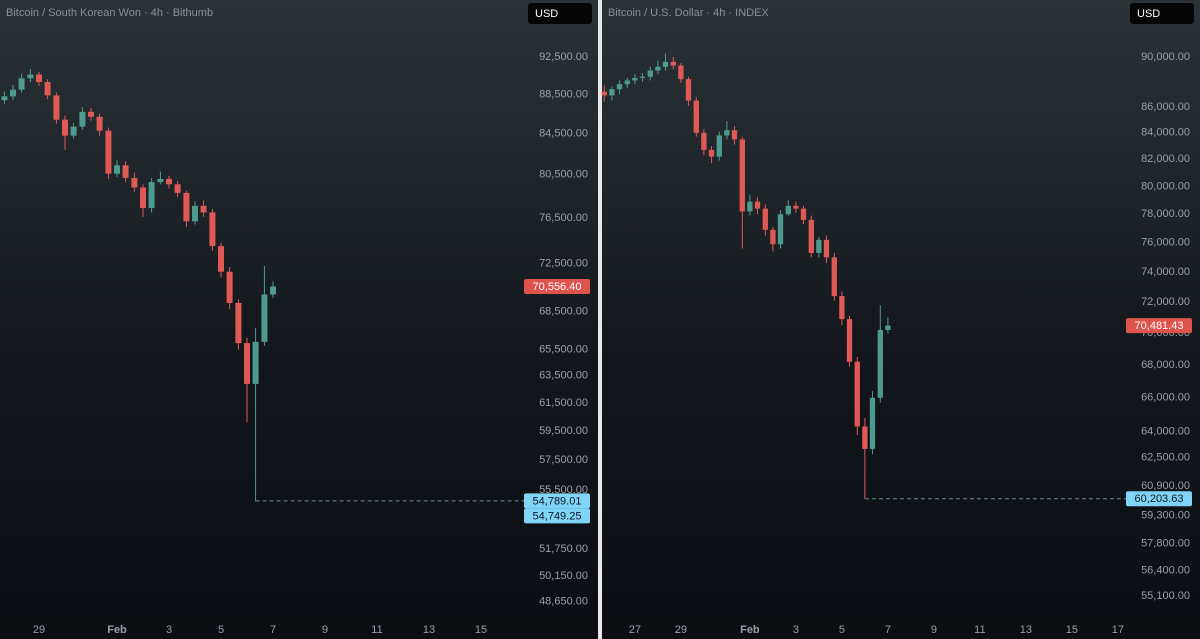 The image size is (1200, 639). I want to click on y-tick-label: 86,000.00, so click(1165, 107).